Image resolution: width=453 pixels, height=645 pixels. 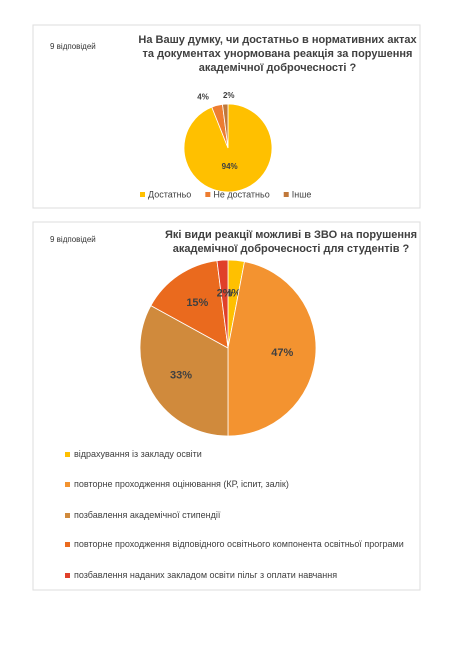 I want to click on legend-label-box: відрахування із закладу освіти, so click(x=138, y=454).